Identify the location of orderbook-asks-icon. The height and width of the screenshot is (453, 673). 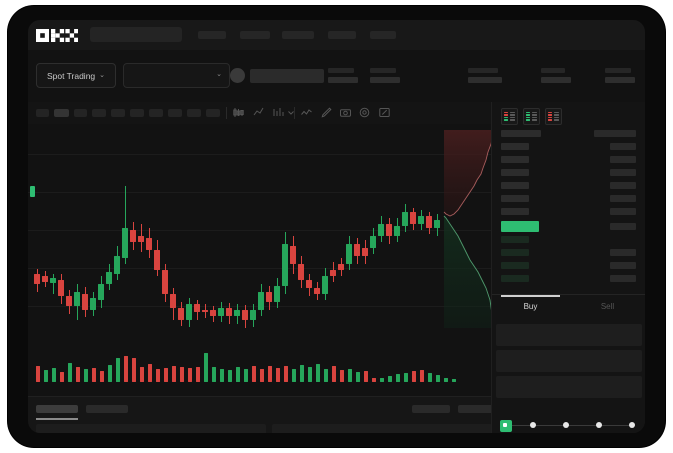
(553, 116).